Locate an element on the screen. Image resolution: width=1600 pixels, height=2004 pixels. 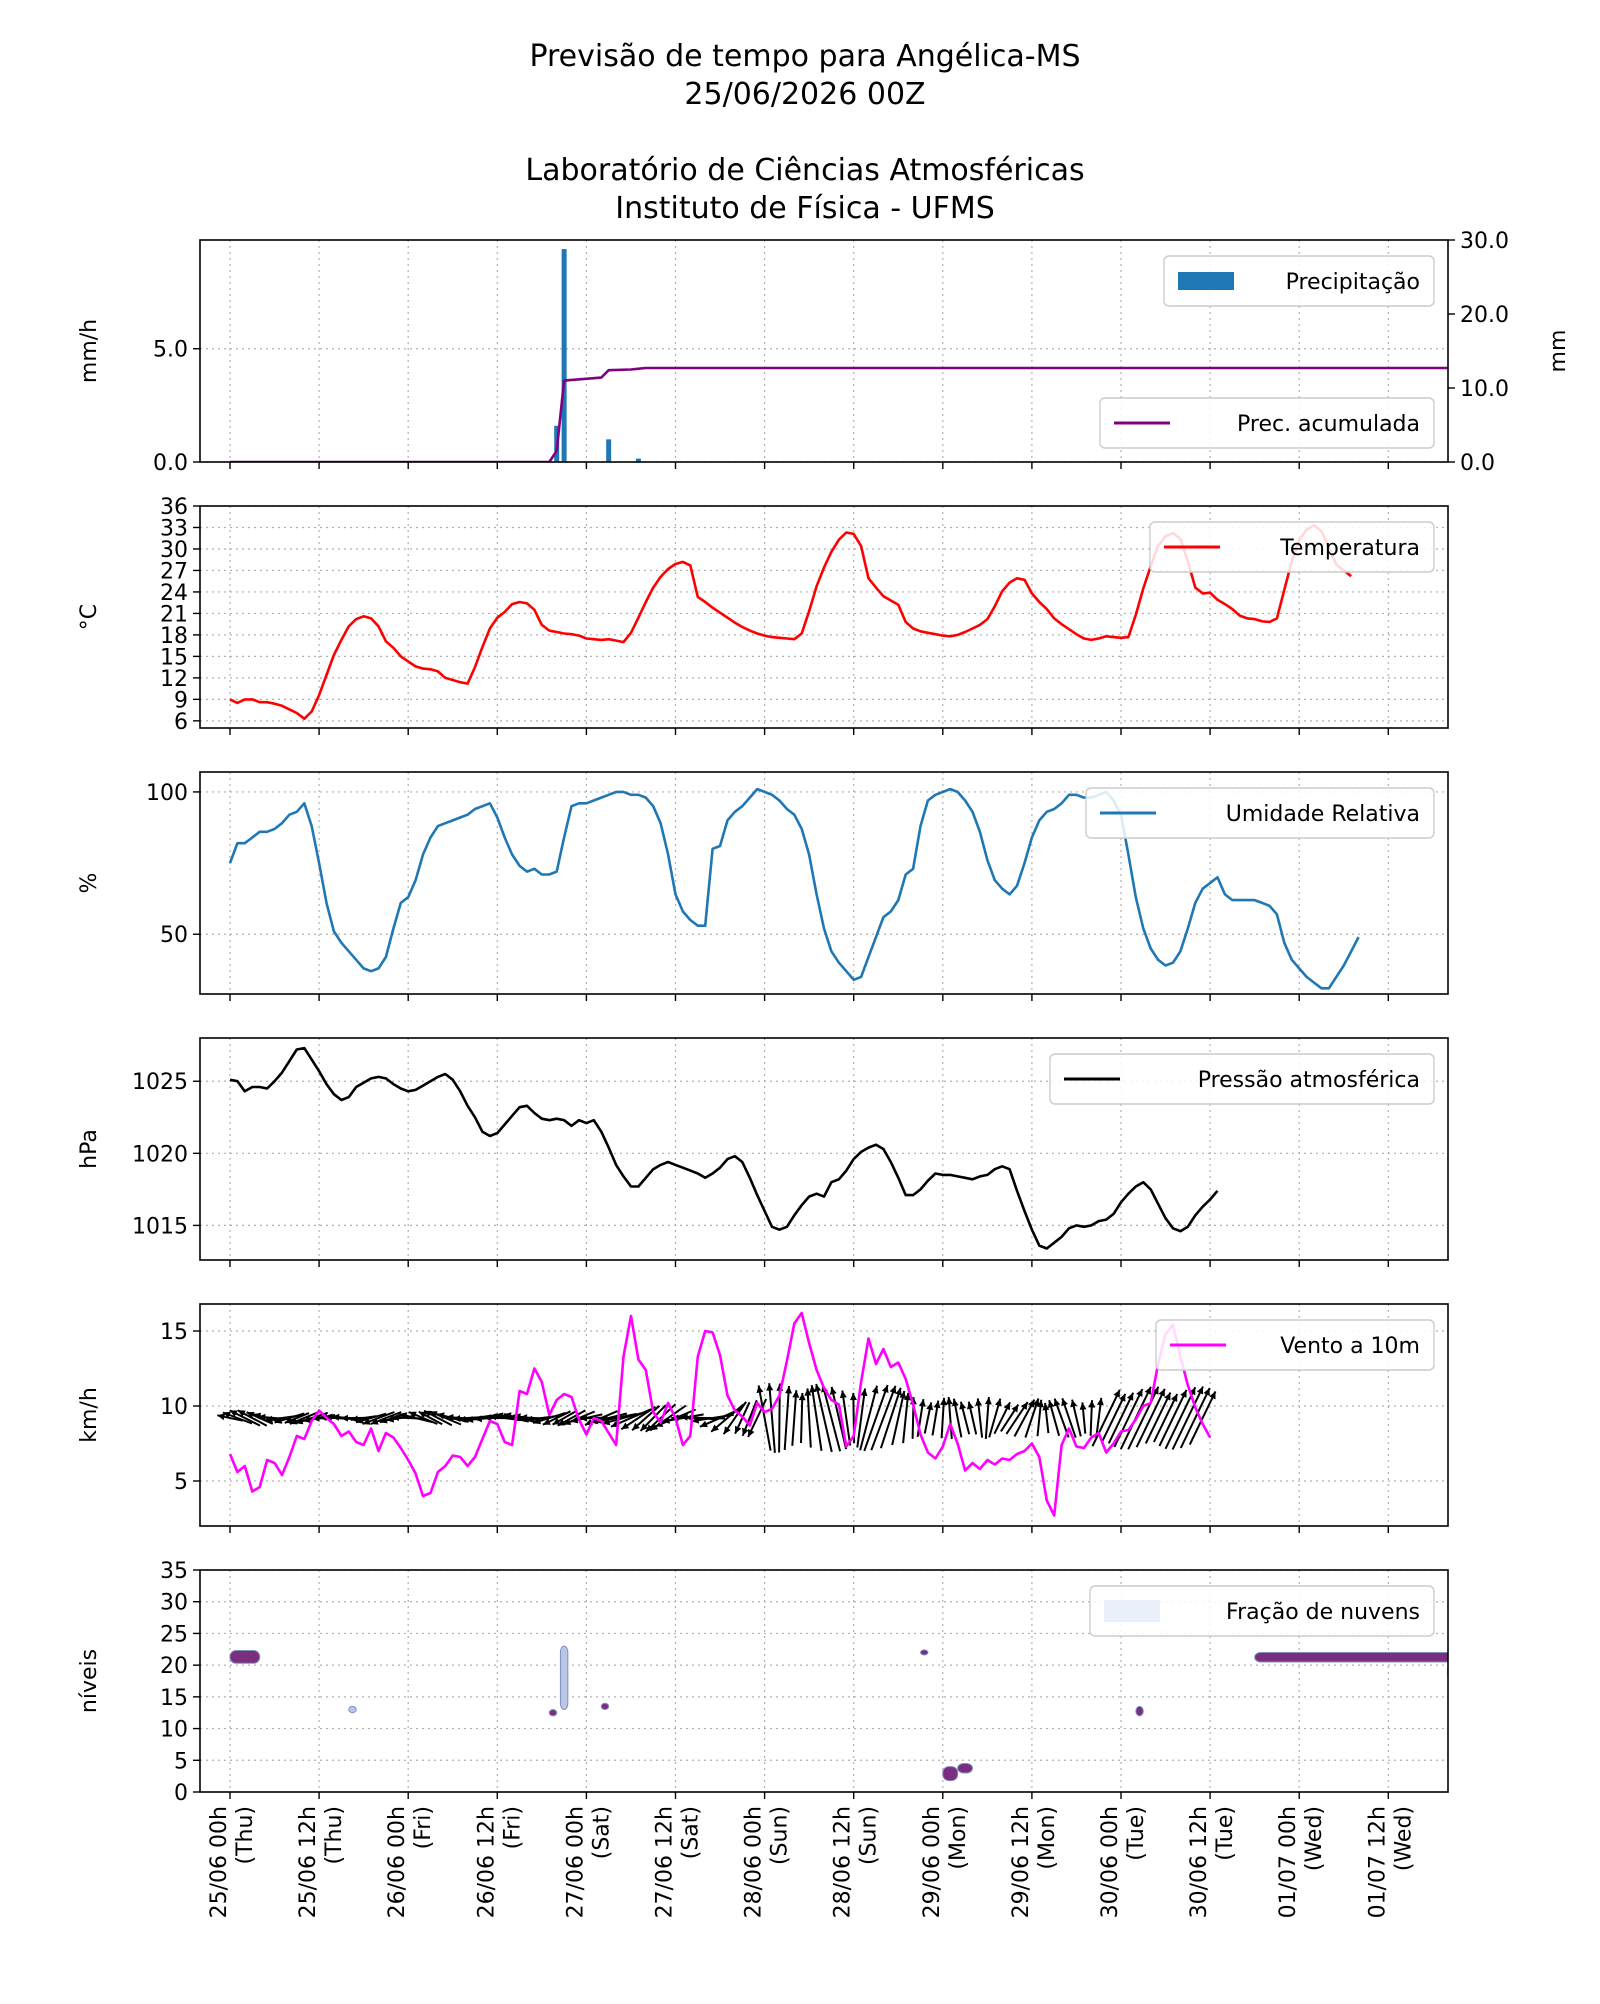
legend-label: Fração de nuvens is located at coordinates (1323, 1612).